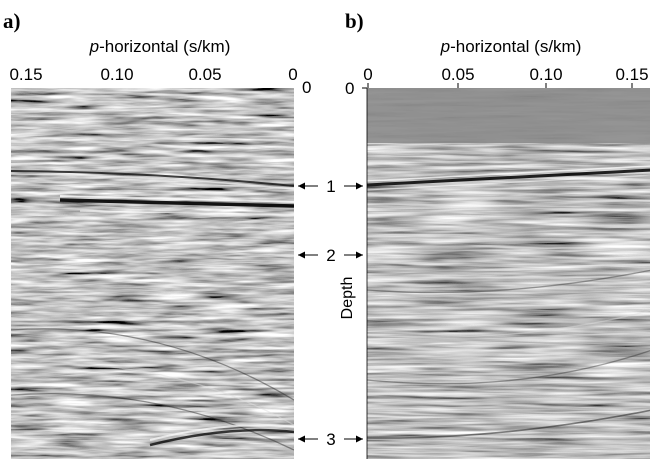  I want to click on marker-2: 2, so click(330, 255).